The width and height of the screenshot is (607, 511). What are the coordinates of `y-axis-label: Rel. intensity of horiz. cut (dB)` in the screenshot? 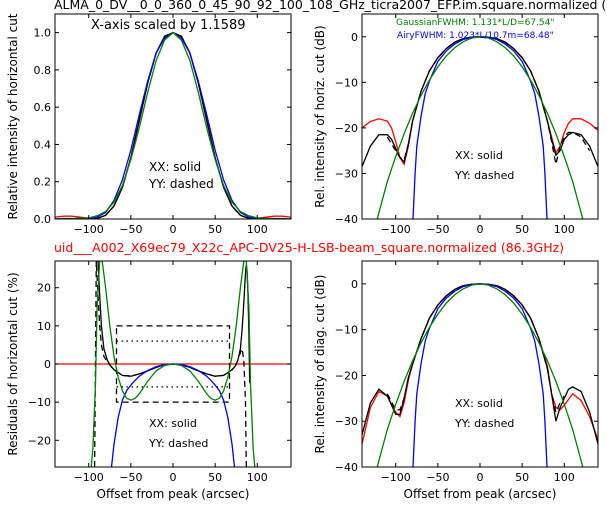 It's located at (320, 116).